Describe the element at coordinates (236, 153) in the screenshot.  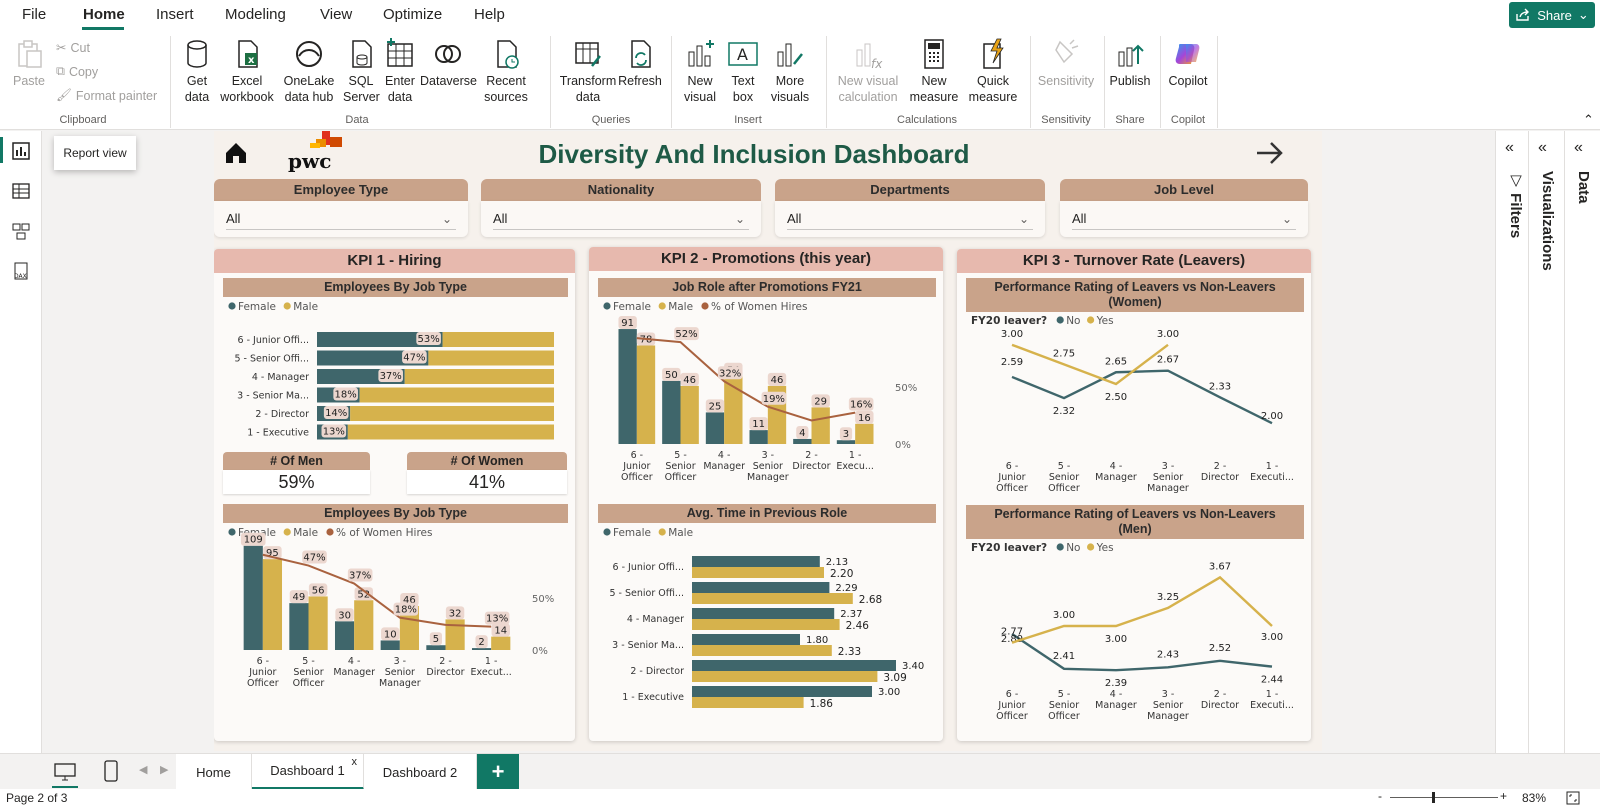
I see `home-icon` at that location.